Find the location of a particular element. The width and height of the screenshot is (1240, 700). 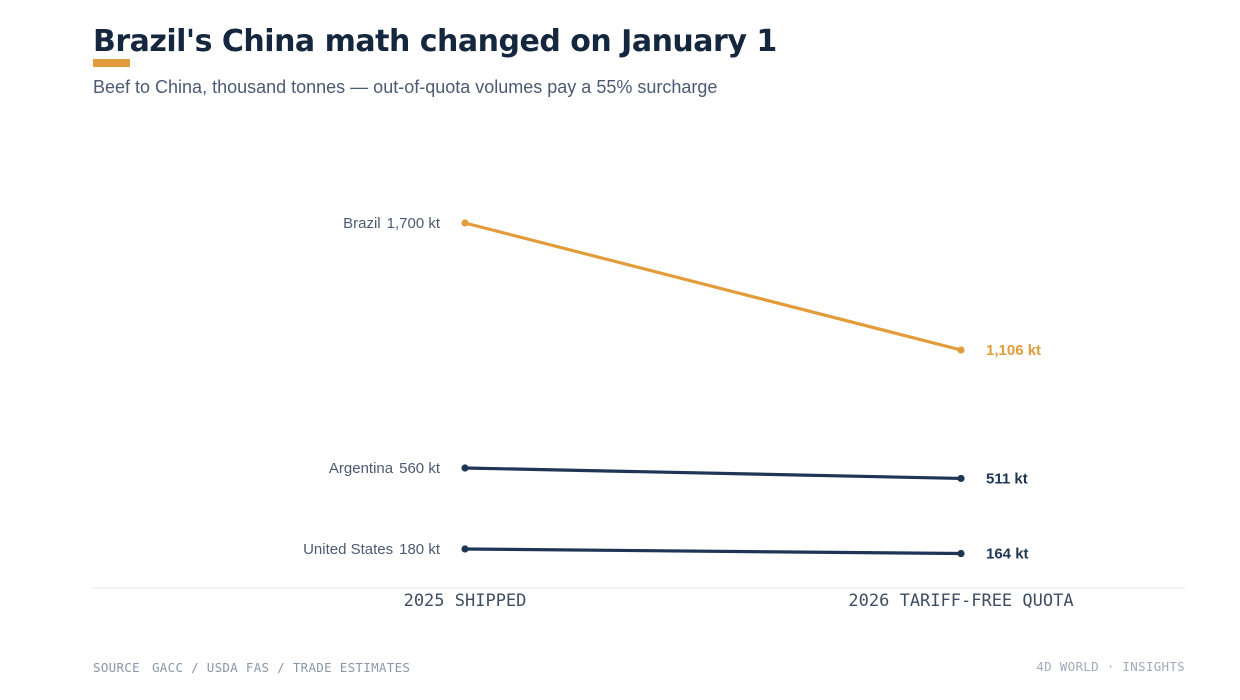

series-name-brazil: Brazil is located at coordinates (362, 223).